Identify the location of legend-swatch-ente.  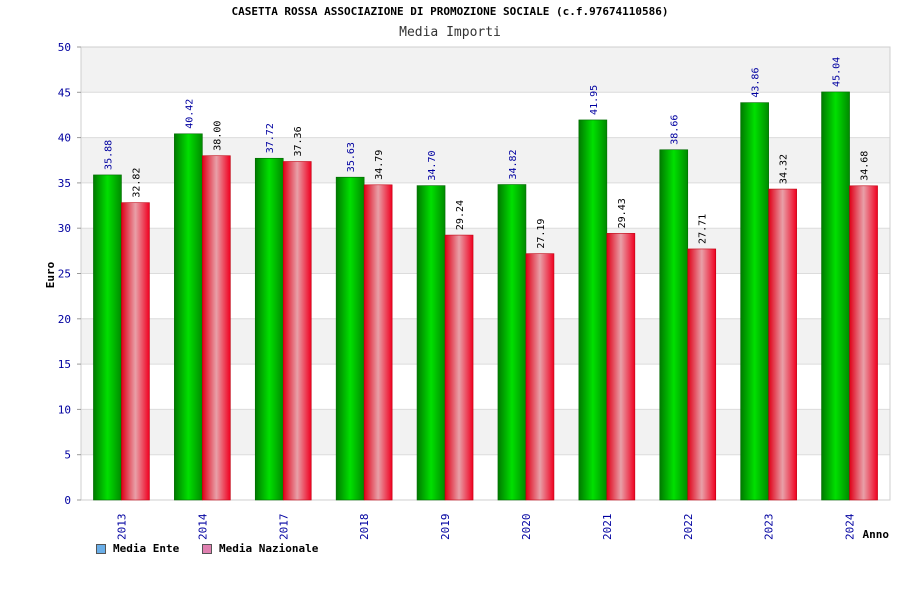
(101, 548).